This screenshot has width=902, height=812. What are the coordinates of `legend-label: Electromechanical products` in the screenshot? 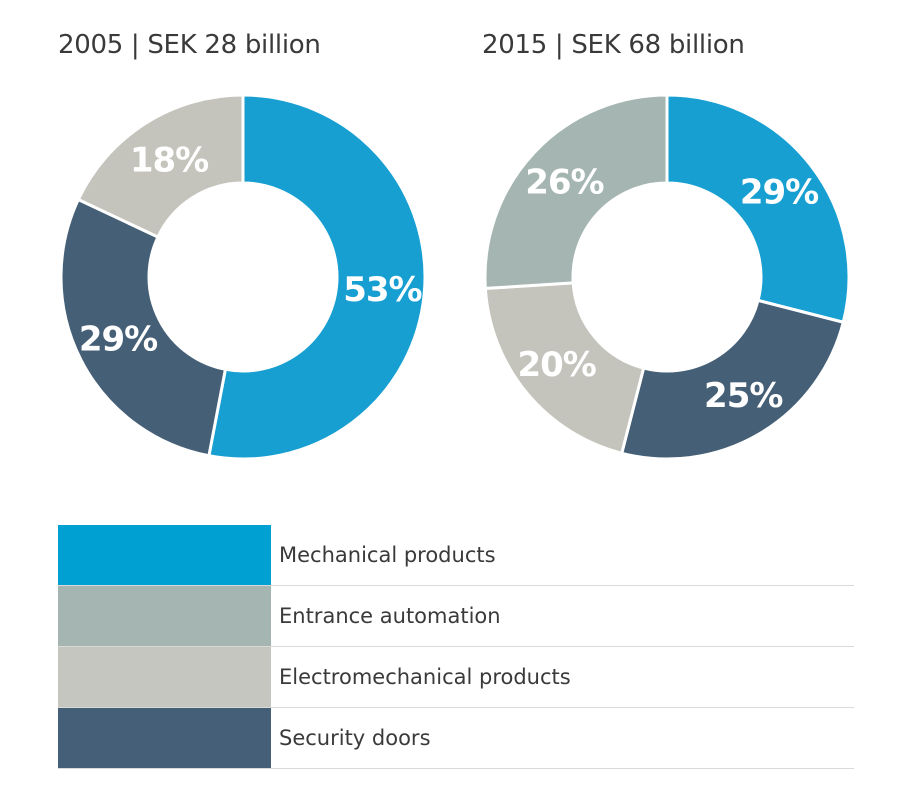 It's located at (425, 677).